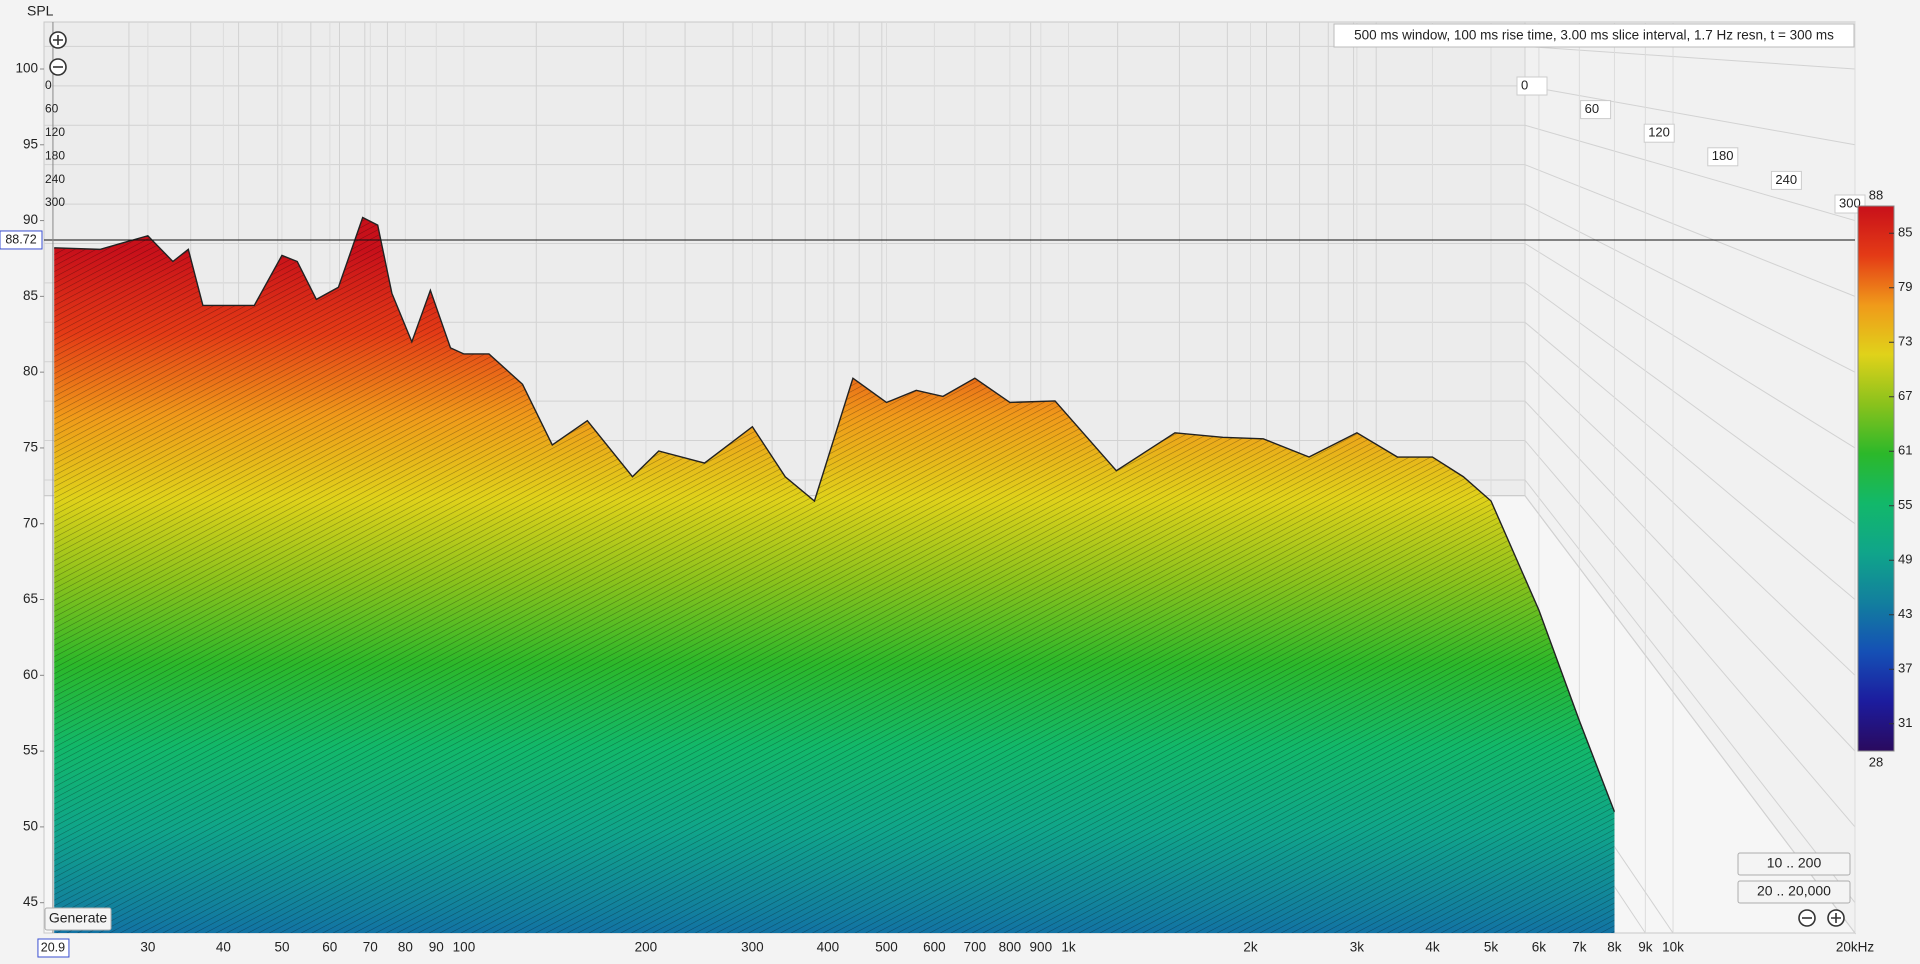 The height and width of the screenshot is (964, 1920). What do you see at coordinates (26, 68) in the screenshot?
I see `y-tick-label: 100` at bounding box center [26, 68].